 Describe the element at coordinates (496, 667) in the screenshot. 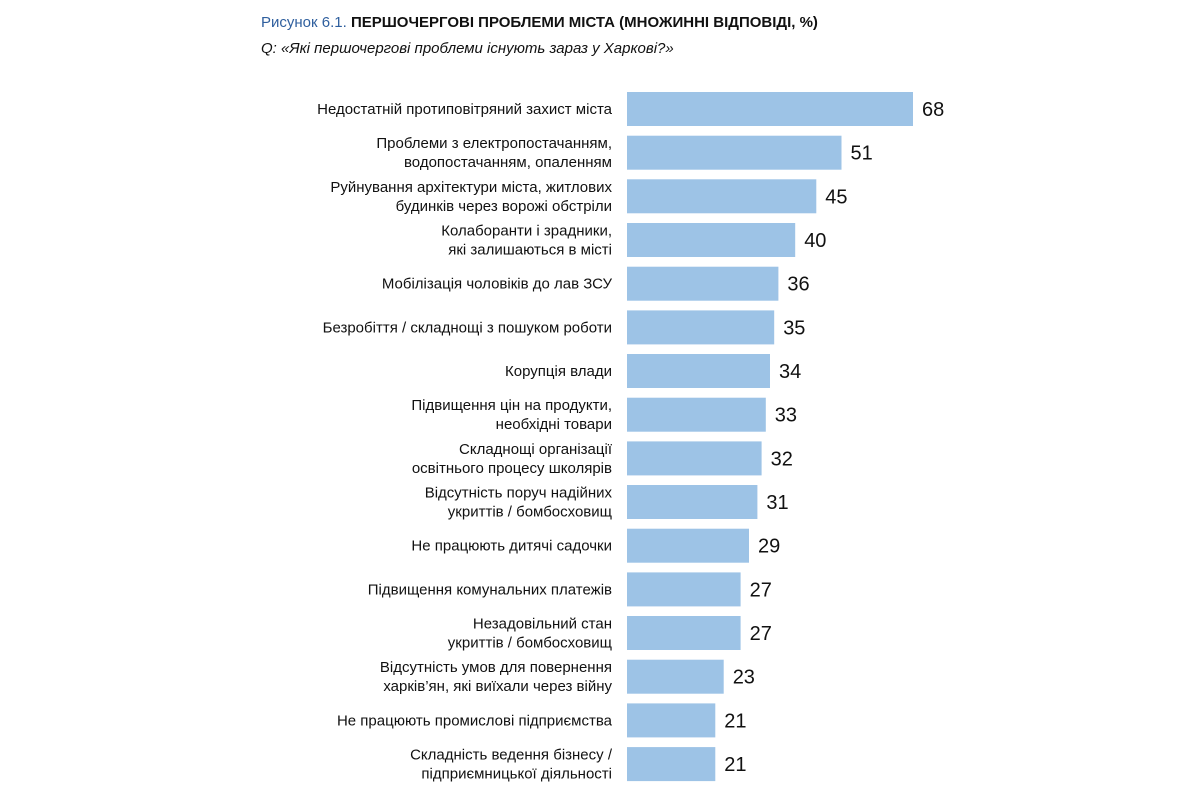

I see `category-label-line: Відсутність умов для повернення` at that location.